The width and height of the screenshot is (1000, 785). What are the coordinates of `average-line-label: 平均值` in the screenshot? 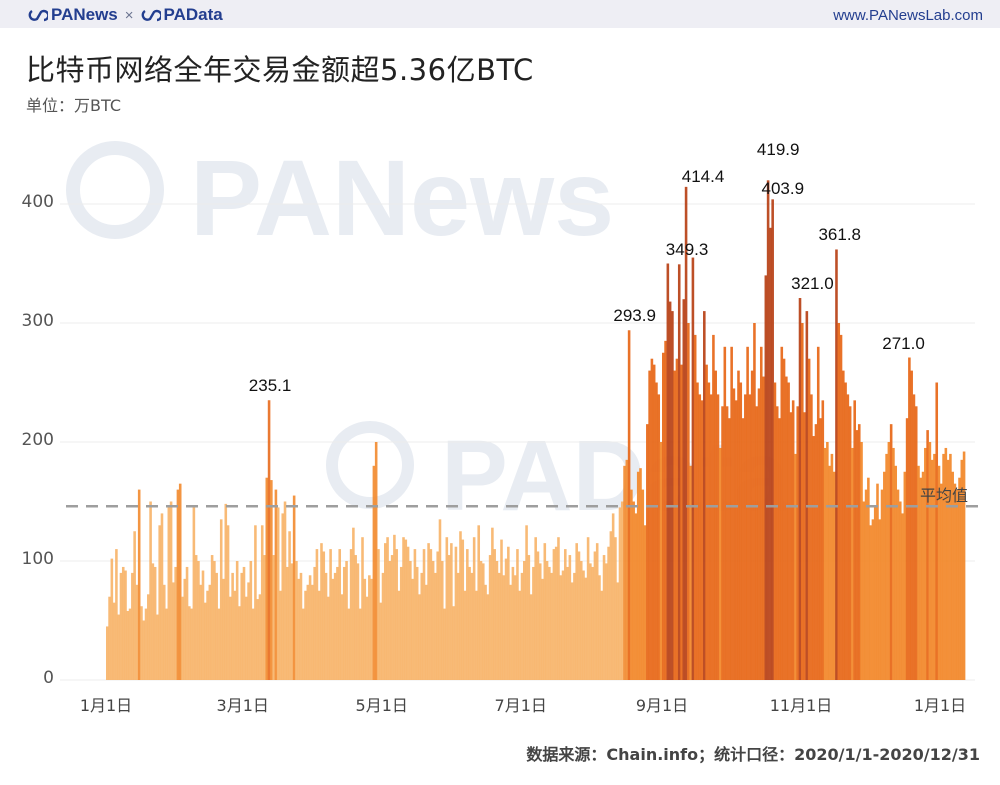 It's located at (944, 495).